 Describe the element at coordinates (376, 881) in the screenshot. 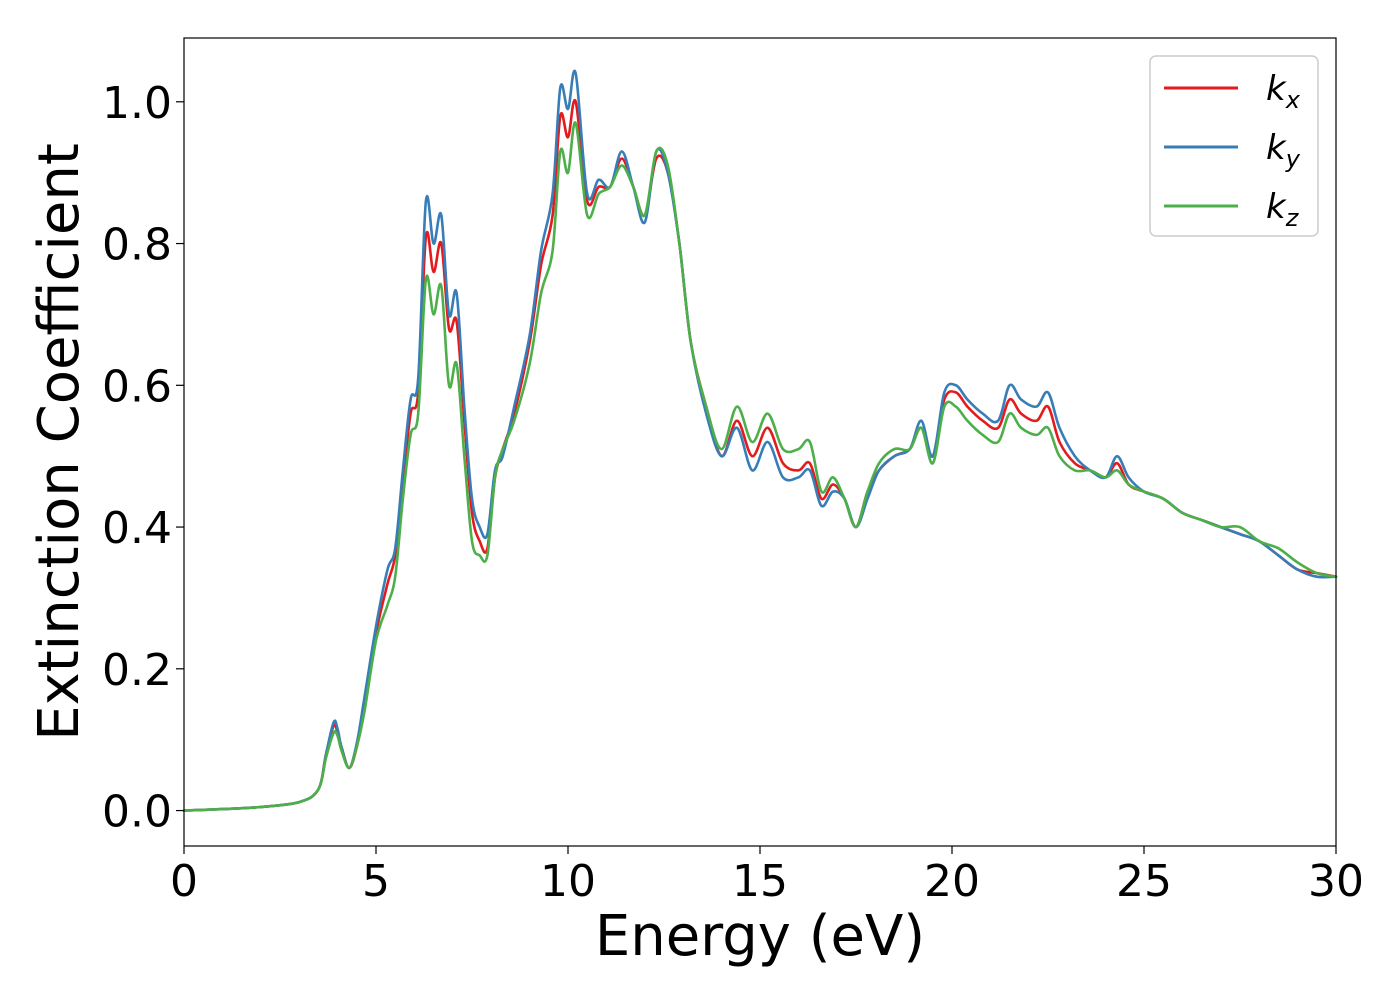

I see `x-tick-label: 5` at that location.